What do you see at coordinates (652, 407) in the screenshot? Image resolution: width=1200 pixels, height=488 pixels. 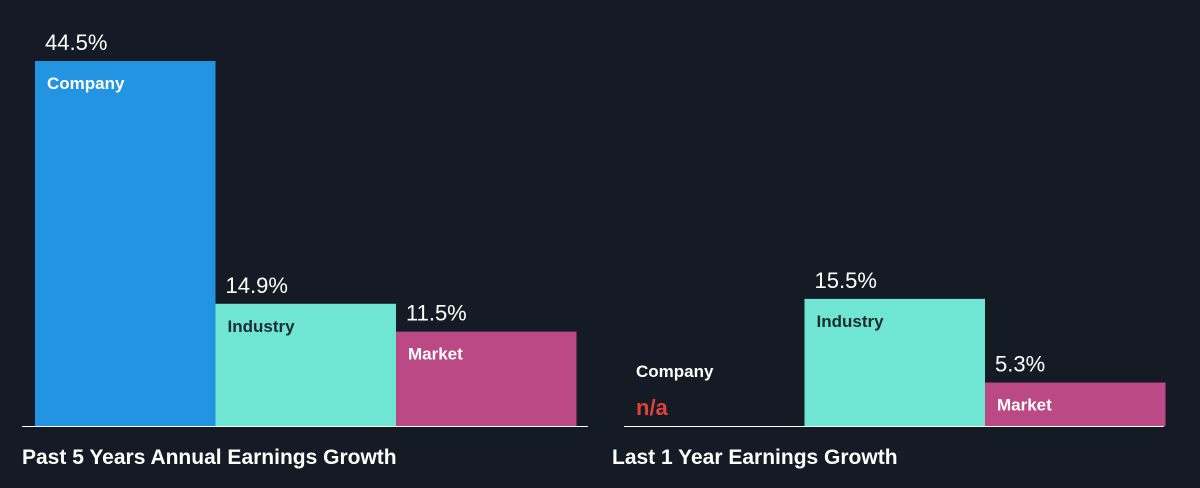 I see `value-label-company: n/a` at bounding box center [652, 407].